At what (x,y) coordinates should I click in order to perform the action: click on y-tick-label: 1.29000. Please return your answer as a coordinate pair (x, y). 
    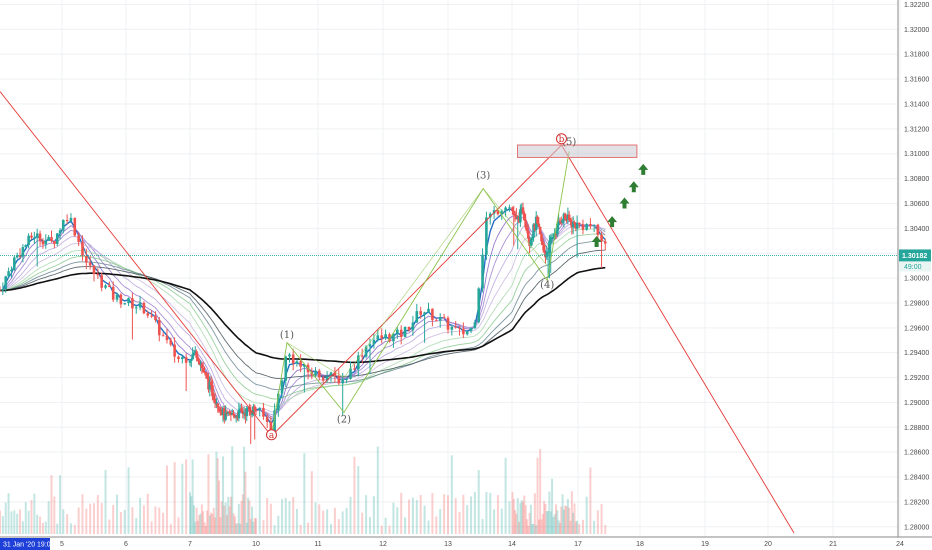
    Looking at the image, I should click on (916, 403).